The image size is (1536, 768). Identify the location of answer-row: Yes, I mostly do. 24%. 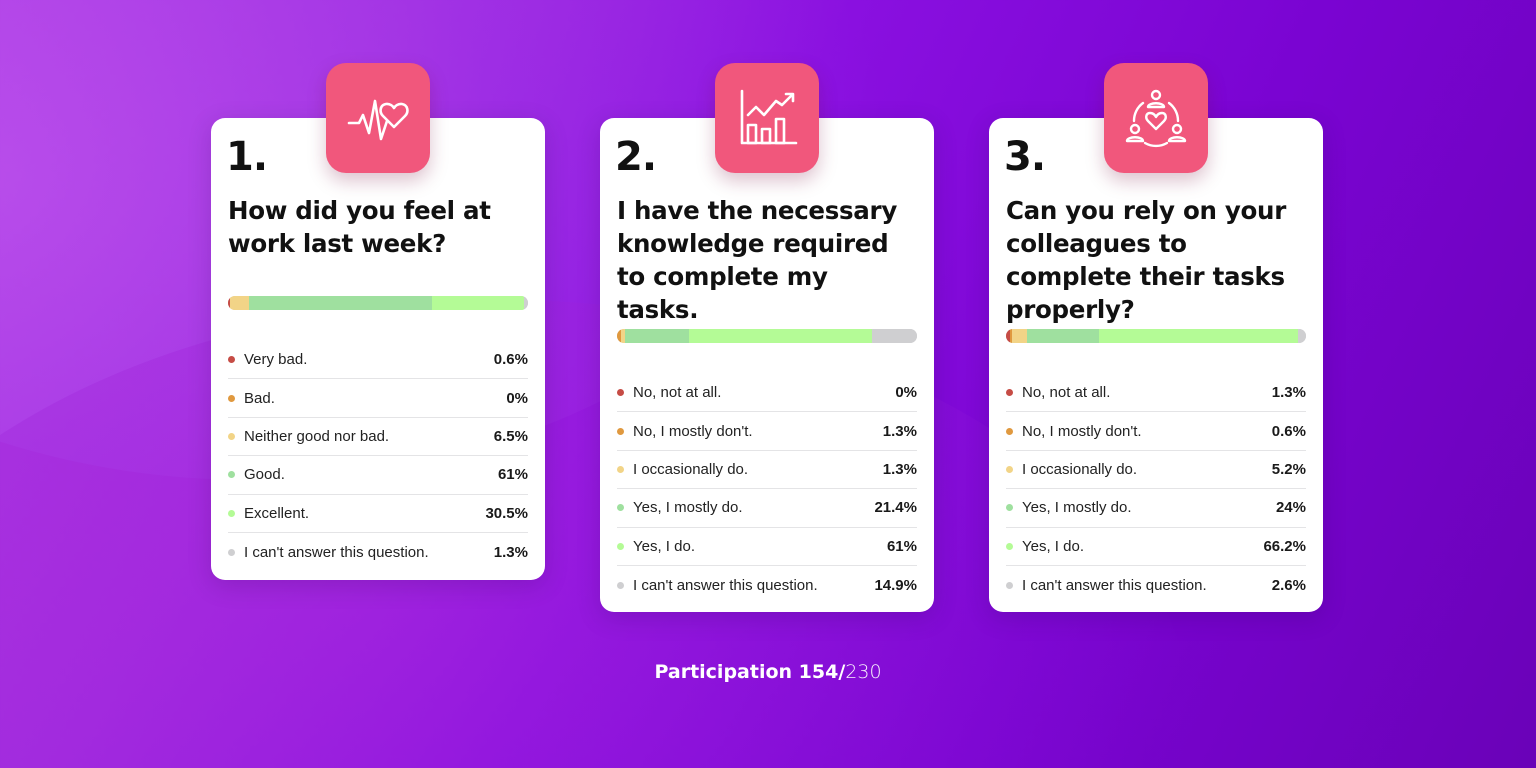
(1156, 508).